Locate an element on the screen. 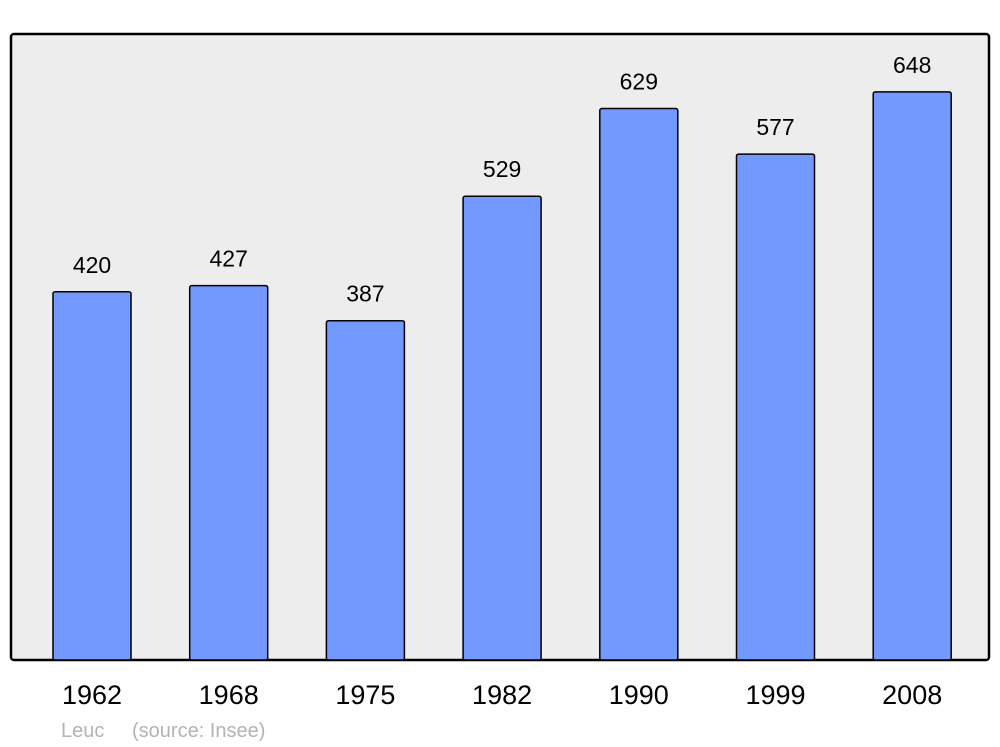  x-tick-label: 1982 is located at coordinates (502, 695).